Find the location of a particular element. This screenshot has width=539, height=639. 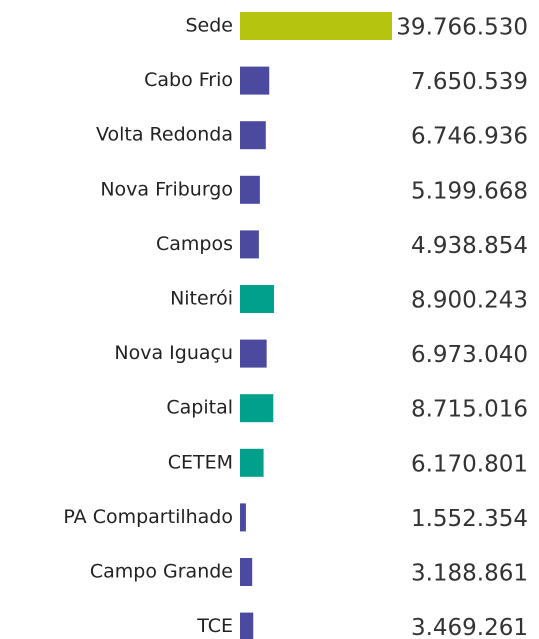

value-label: 8.715.016 is located at coordinates (469, 410).